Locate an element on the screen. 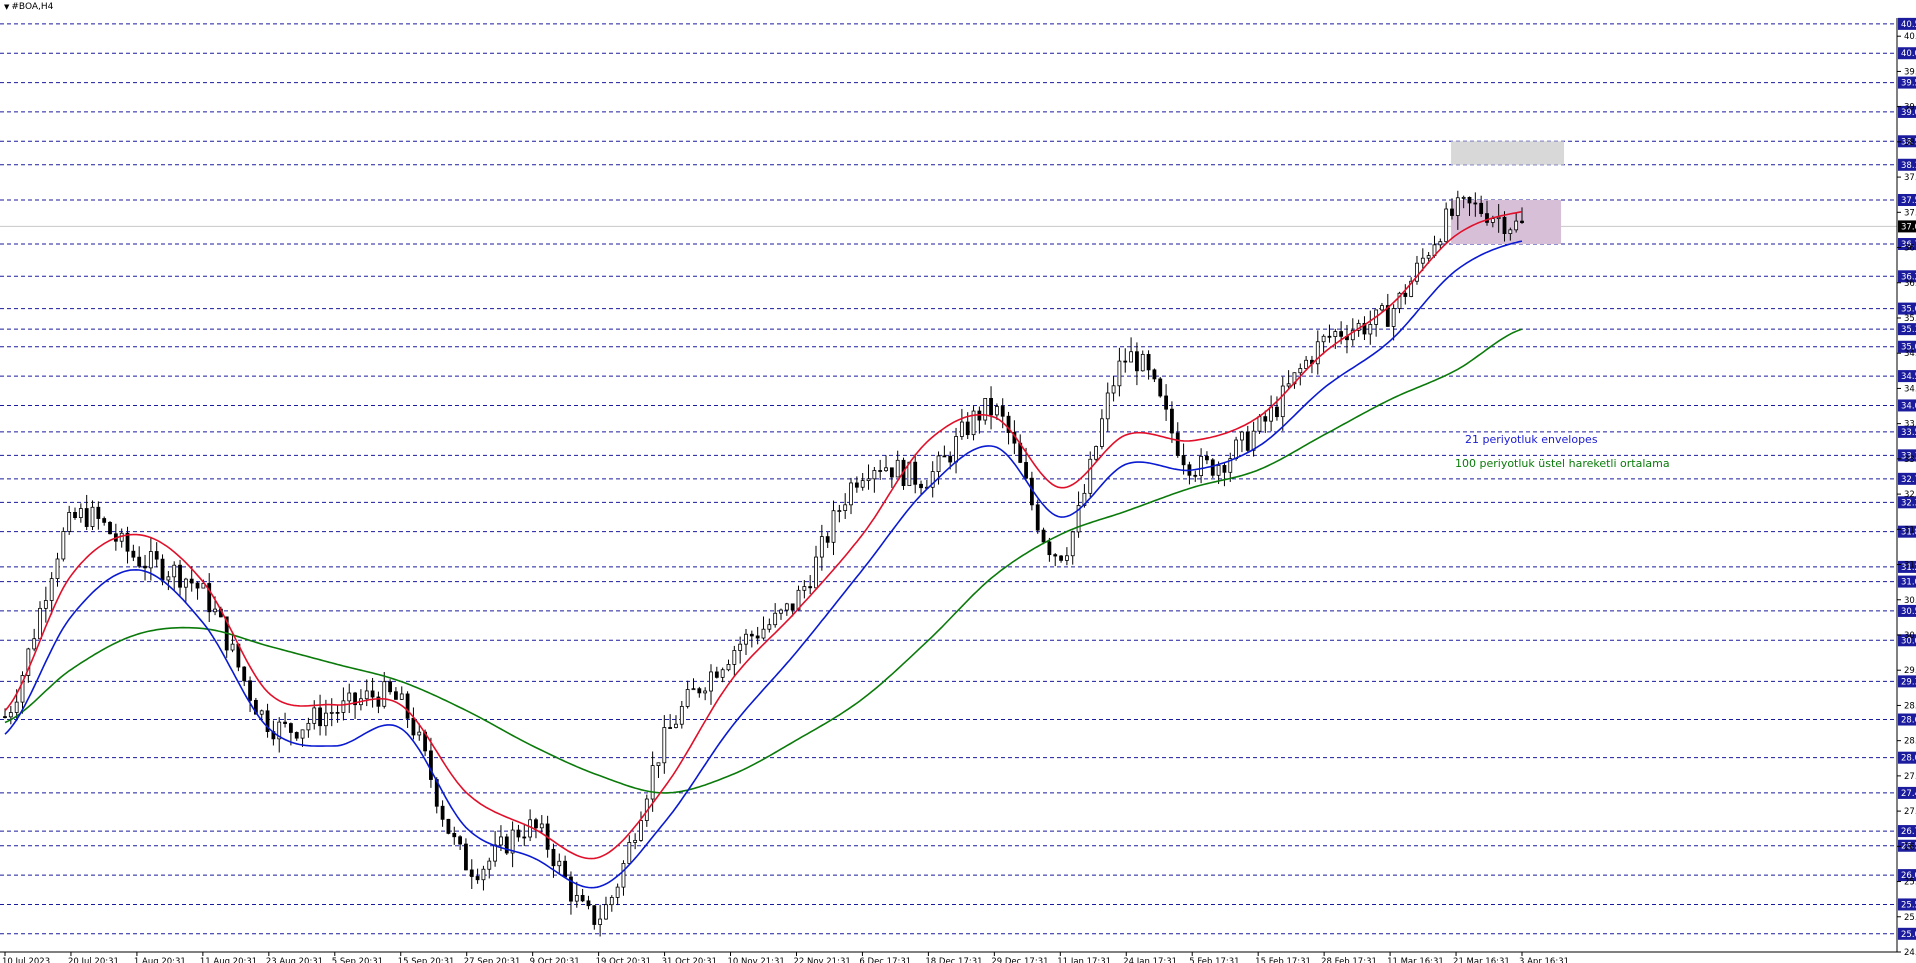  level-label: 25.50 is located at coordinates (1908, 905).